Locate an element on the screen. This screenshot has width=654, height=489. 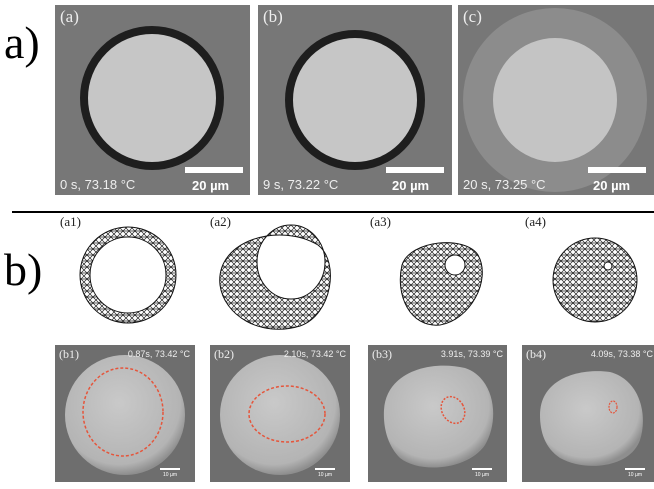
caption: 3.91s, 73.39 °C is located at coordinates (472, 354).